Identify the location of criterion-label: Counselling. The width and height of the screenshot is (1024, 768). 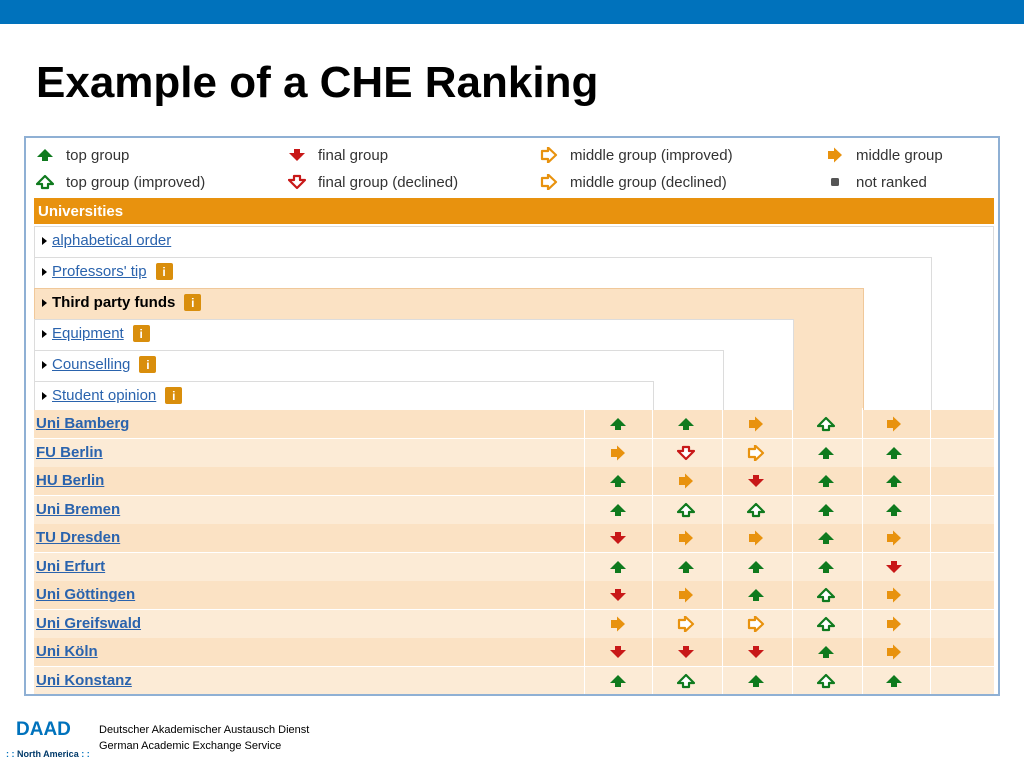
(91, 364).